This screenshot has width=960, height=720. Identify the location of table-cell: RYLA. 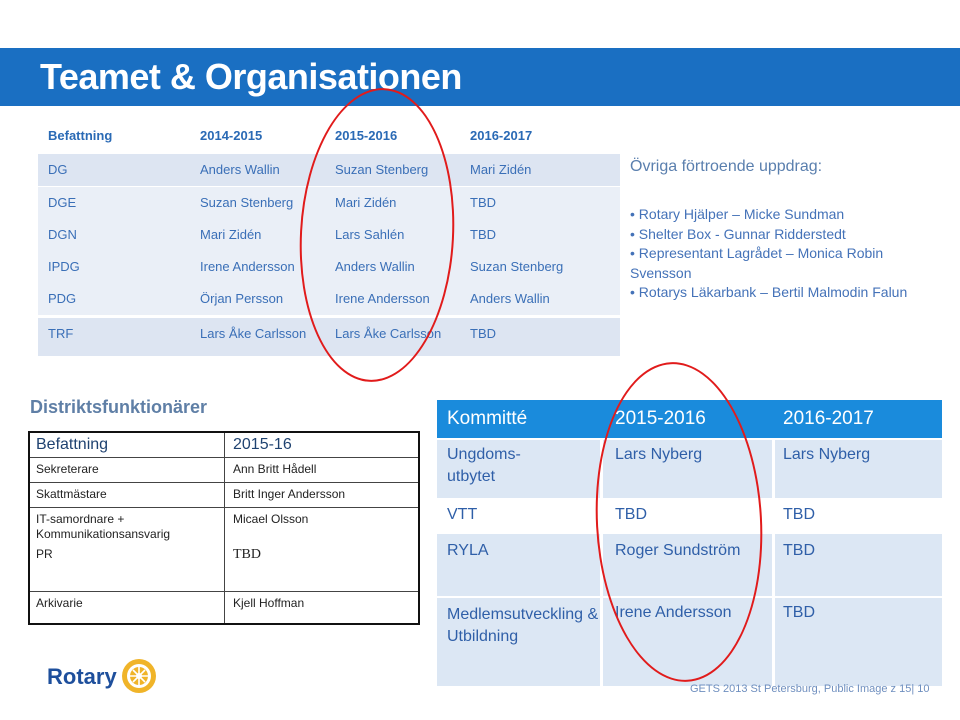
(468, 550).